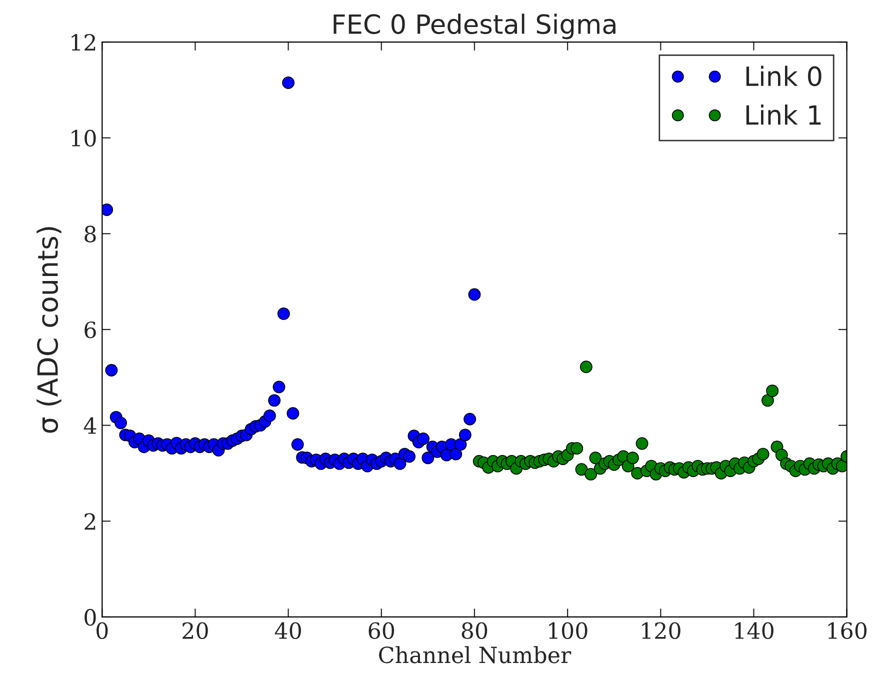  What do you see at coordinates (90, 521) in the screenshot?
I see `y-tick-label: 2` at bounding box center [90, 521].